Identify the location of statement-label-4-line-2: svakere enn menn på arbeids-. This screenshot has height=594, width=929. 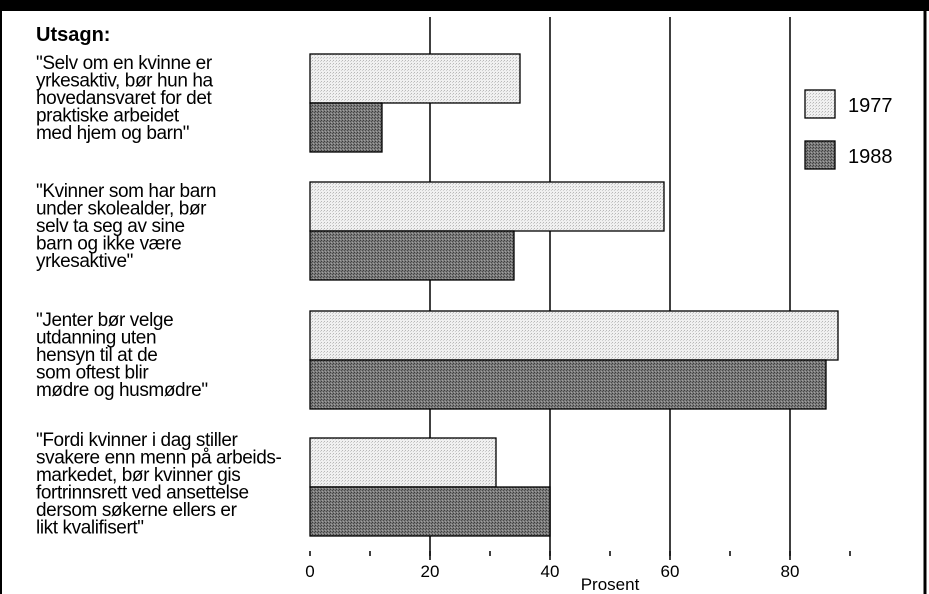
(159, 458).